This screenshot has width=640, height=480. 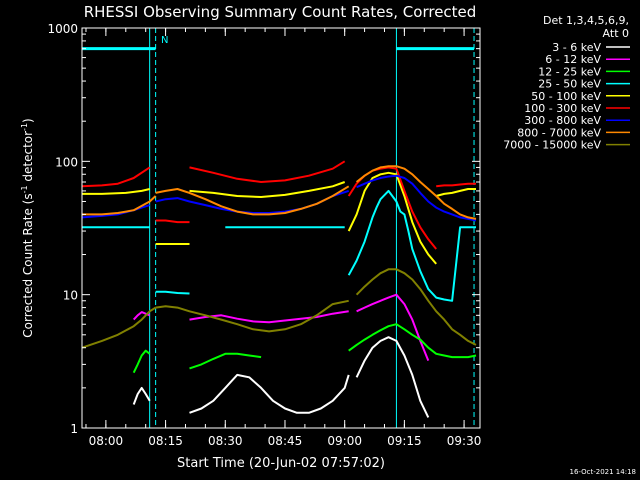 I want to click on x-tick-label: 08:45, so click(x=285, y=441).